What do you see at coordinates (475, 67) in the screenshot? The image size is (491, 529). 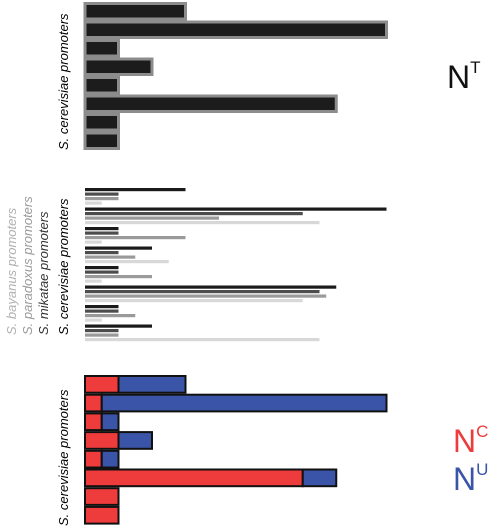 I see `nt-sup: T` at bounding box center [475, 67].